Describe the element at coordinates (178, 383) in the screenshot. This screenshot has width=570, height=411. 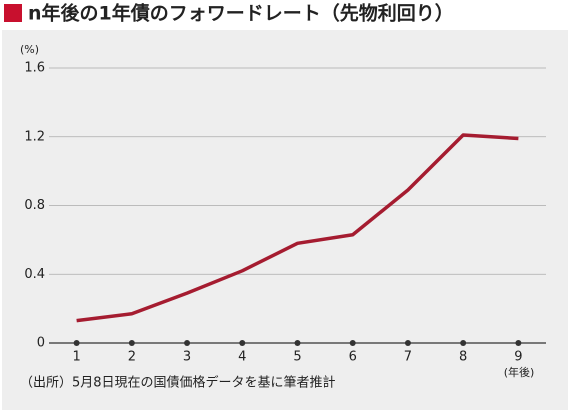
I see `source-note: （出所）5月8日現在の国債価格データを基に筆者推計` at that location.